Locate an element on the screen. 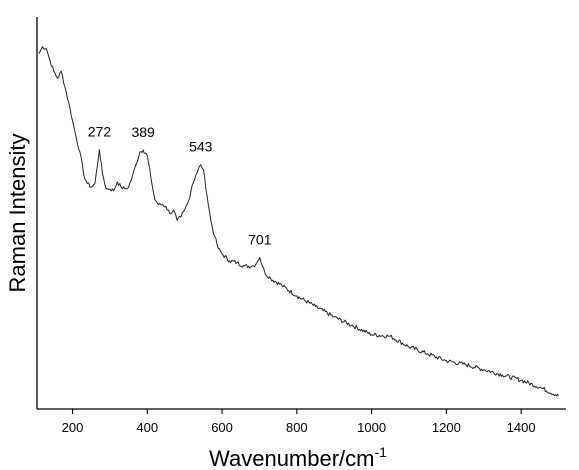 Image resolution: width=579 pixels, height=470 pixels. y-axis-title: Raman Intensity is located at coordinates (17, 213).